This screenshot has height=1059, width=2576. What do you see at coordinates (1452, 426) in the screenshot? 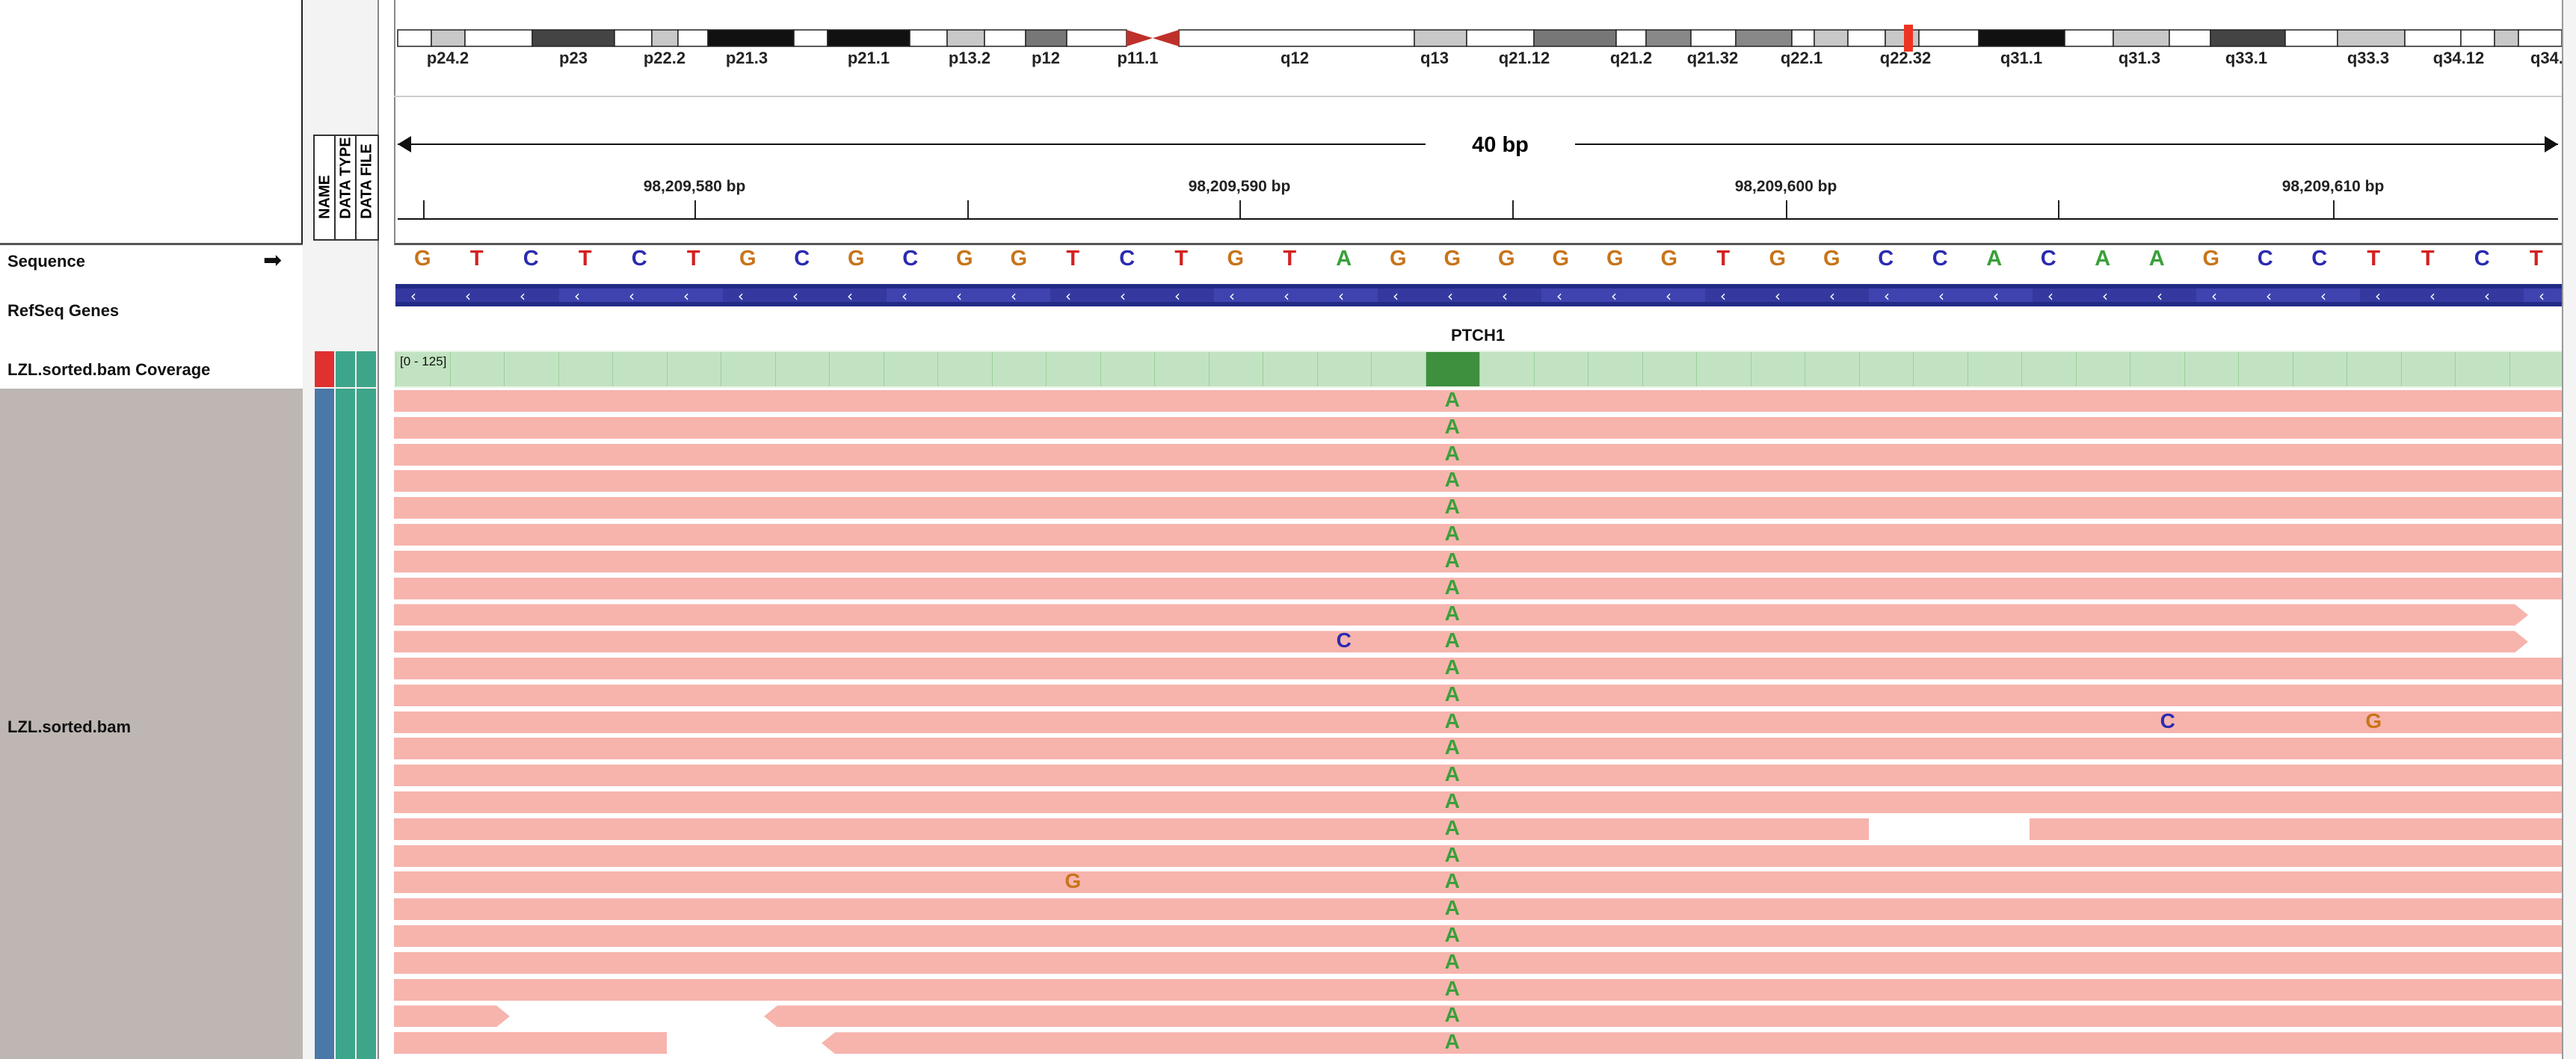
I see `variant-base: A` at bounding box center [1452, 426].